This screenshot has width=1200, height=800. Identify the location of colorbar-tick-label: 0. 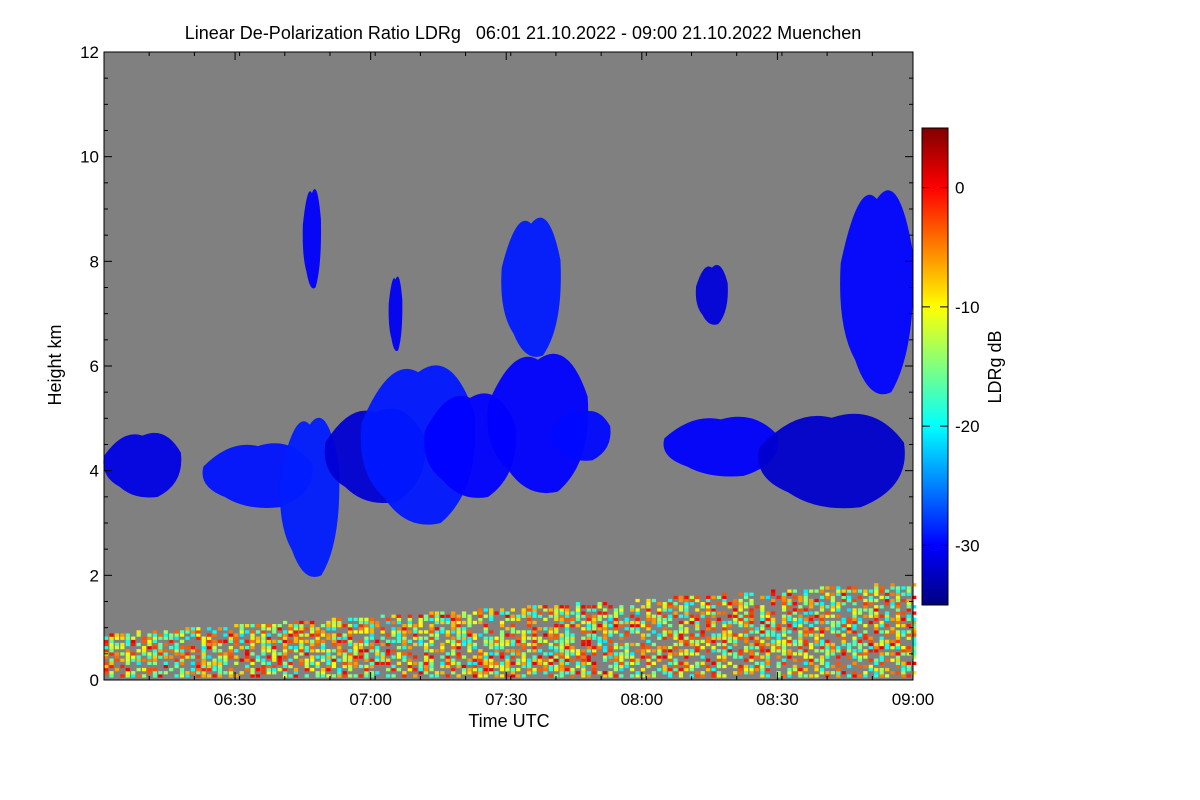
(959, 188).